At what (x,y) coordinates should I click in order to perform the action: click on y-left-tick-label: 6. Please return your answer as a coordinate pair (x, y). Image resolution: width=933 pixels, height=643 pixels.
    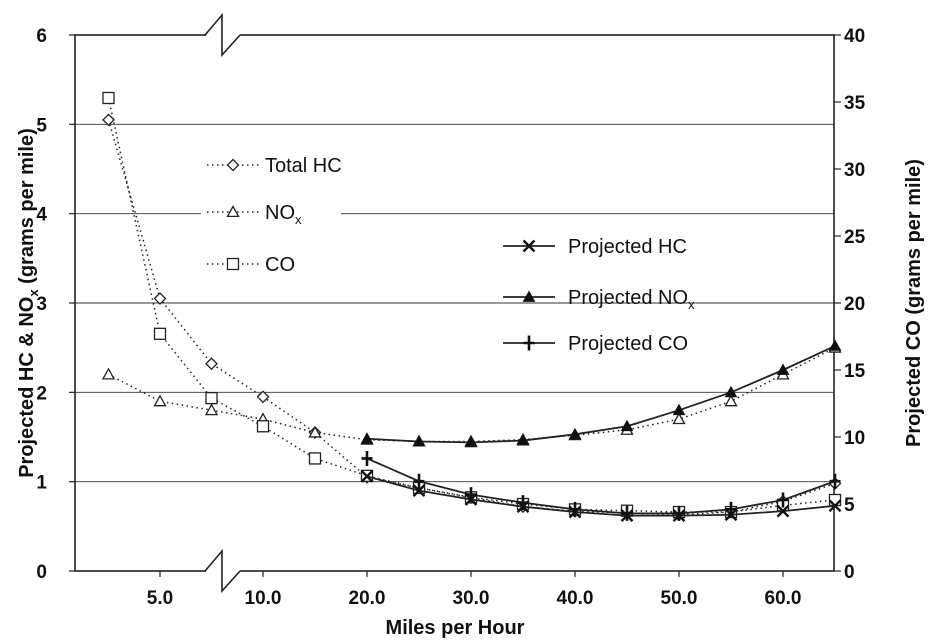
    Looking at the image, I should click on (41, 36).